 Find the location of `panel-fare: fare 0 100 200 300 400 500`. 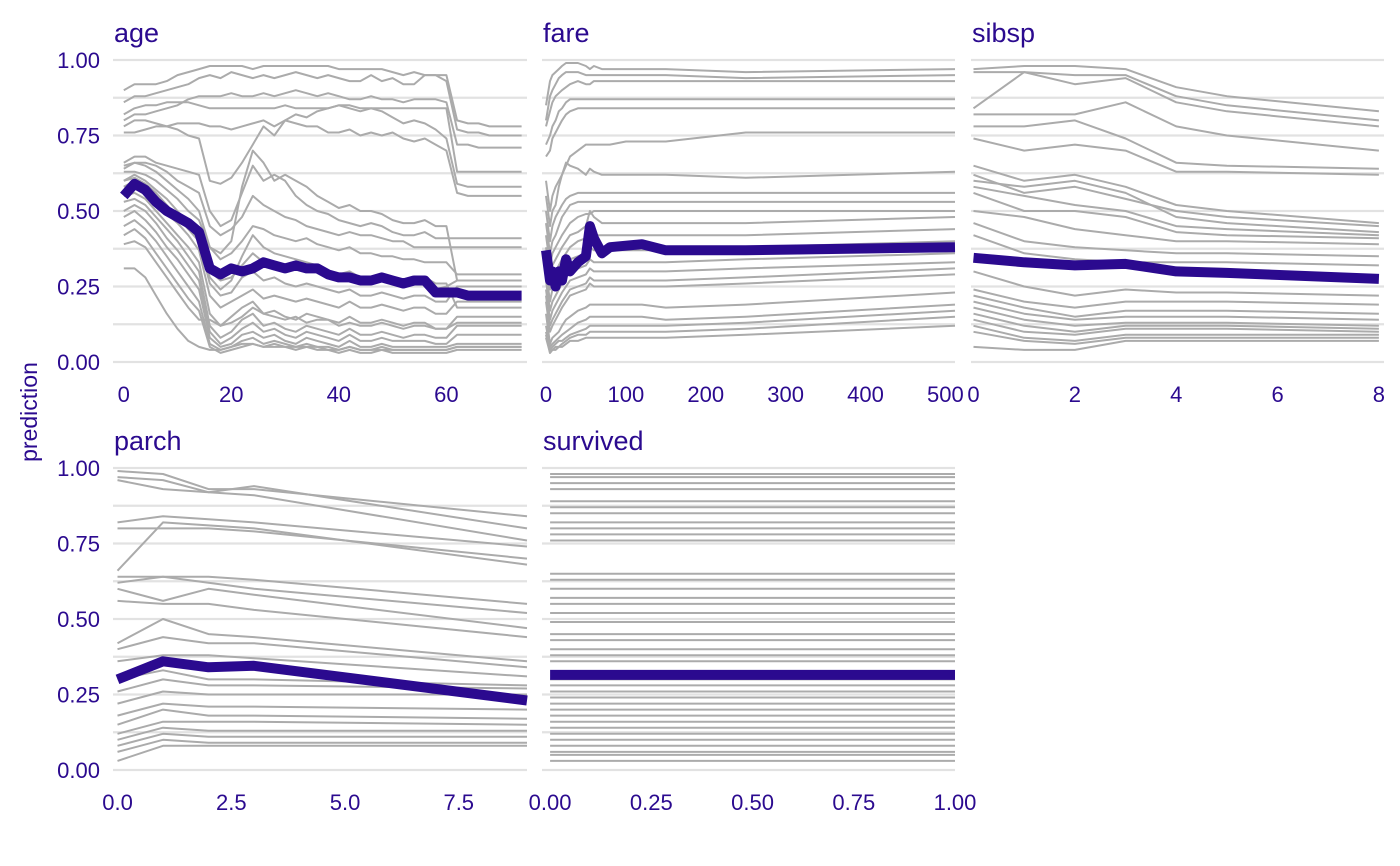

panel-fare: fare 0 100 200 300 400 500 is located at coordinates (752, 212).